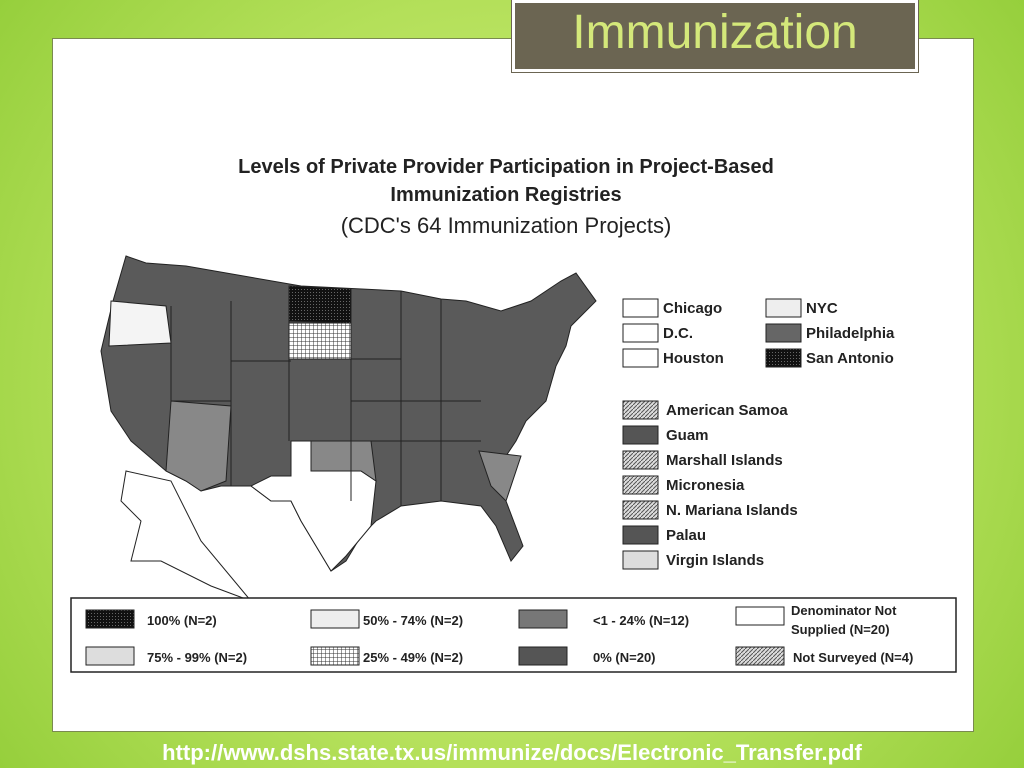  I want to click on key-label: 25% - 49% (N=2), so click(413, 657).